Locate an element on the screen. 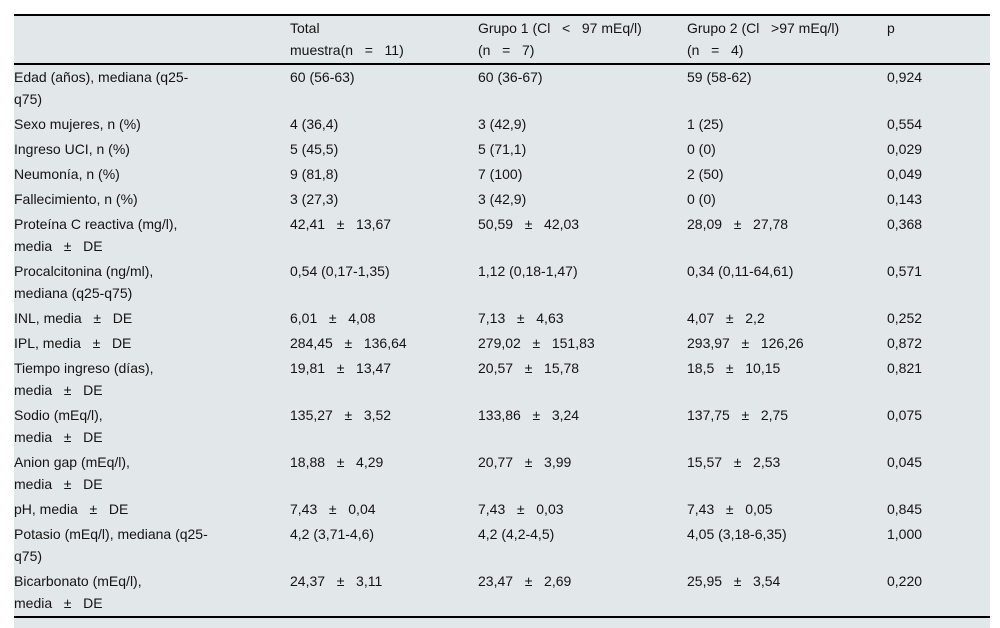 This screenshot has height=628, width=1000. p-value-cell: 0,924 is located at coordinates (905, 77).